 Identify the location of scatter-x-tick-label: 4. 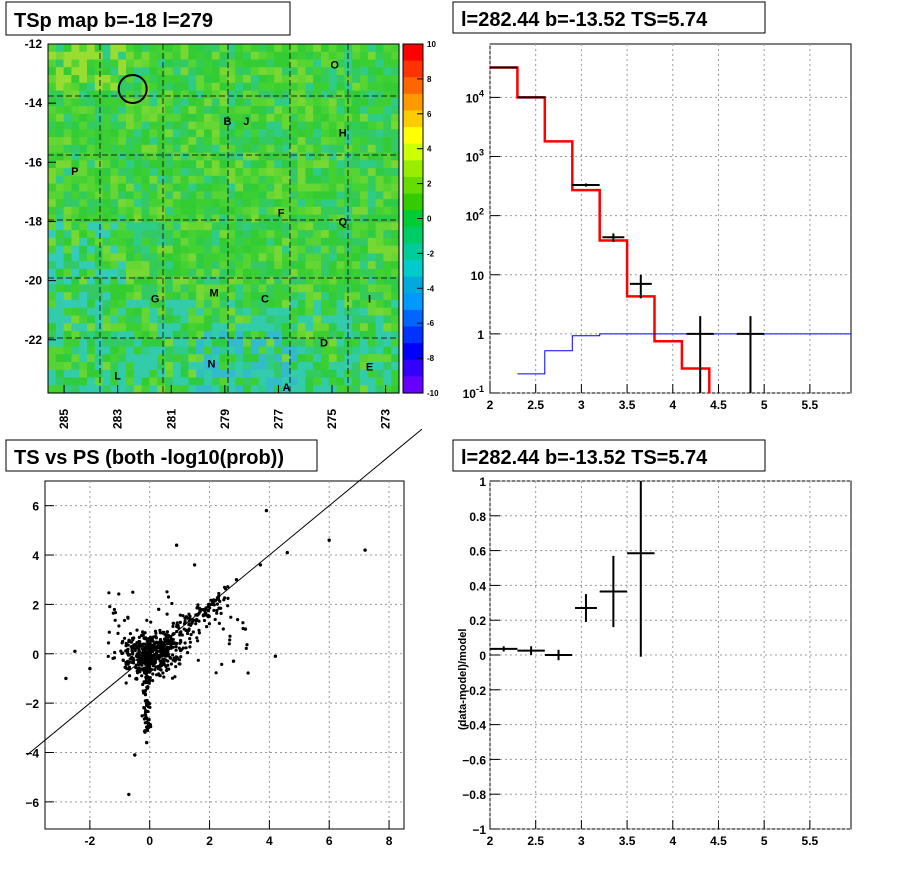
(269, 841).